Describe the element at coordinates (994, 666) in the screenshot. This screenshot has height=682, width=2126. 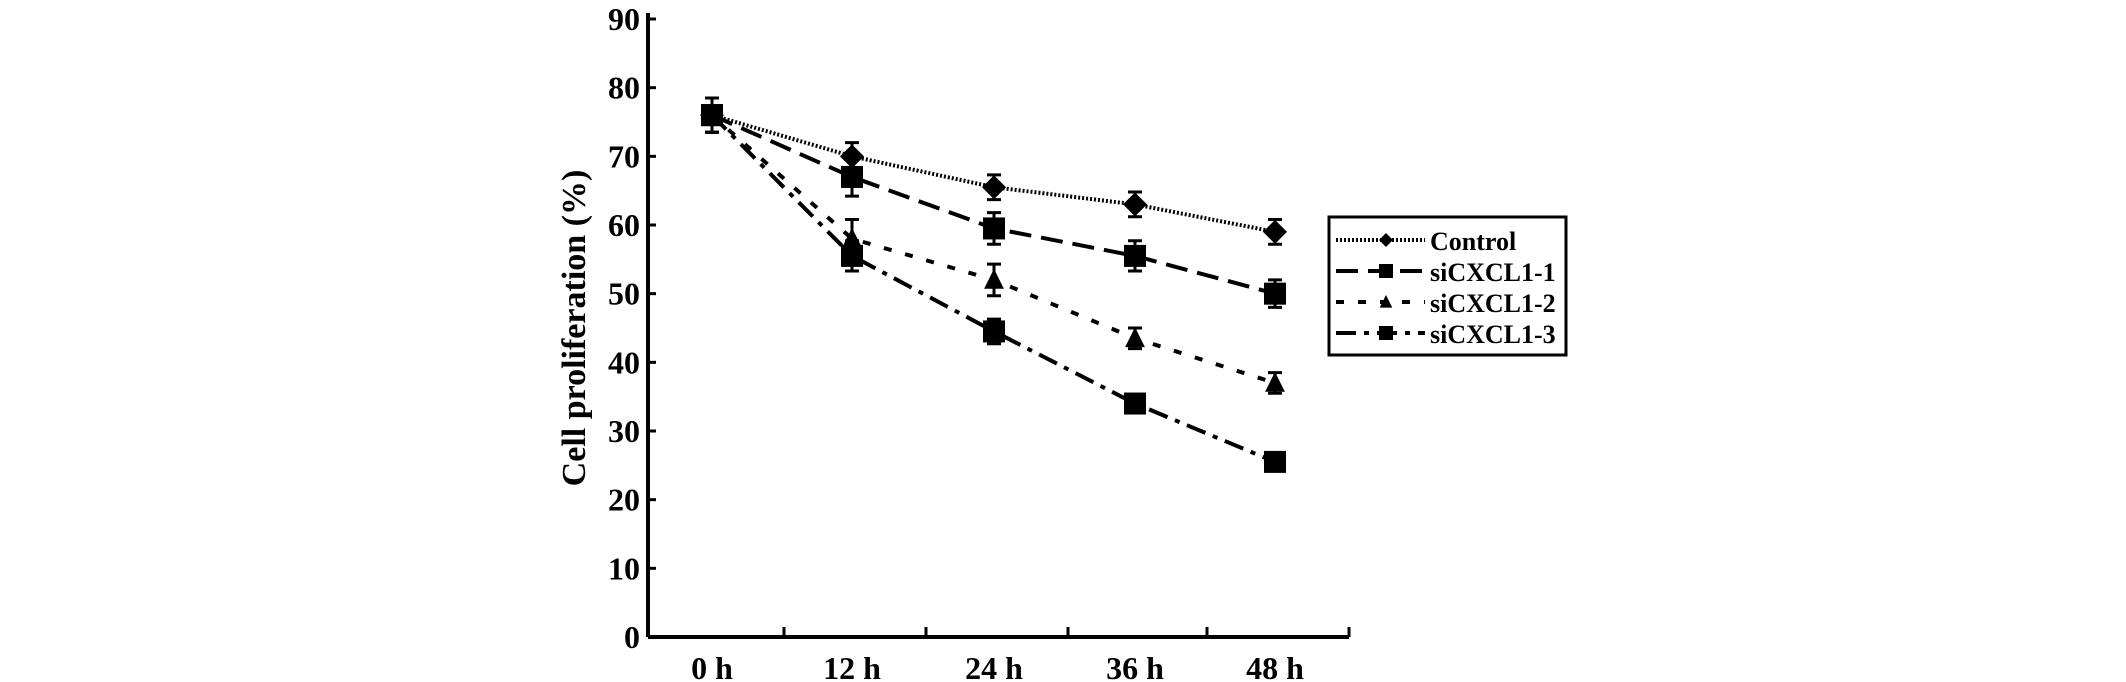
I see `x-tick-label: 24 h` at that location.